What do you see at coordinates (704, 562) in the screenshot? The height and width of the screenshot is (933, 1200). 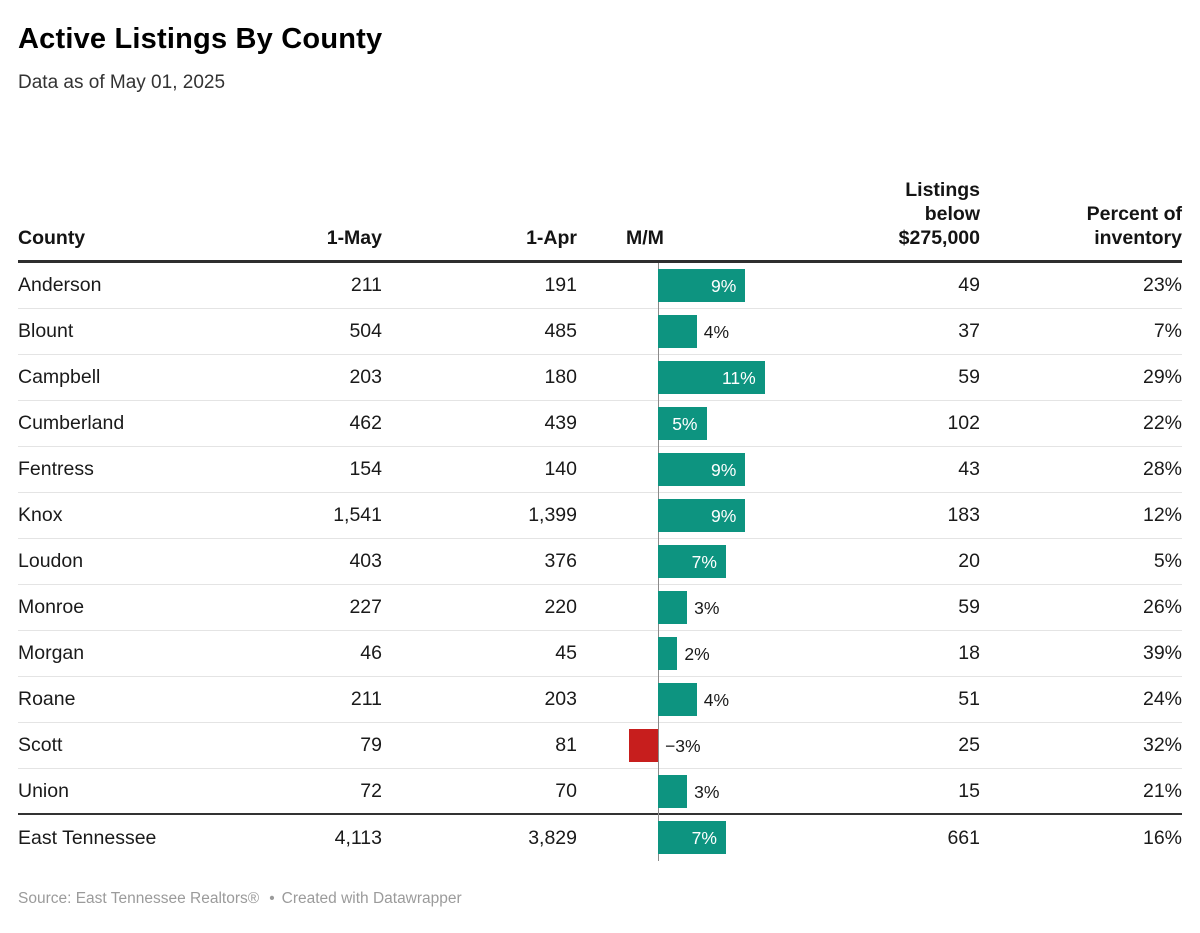 I see `bar-value-label: 7%` at bounding box center [704, 562].